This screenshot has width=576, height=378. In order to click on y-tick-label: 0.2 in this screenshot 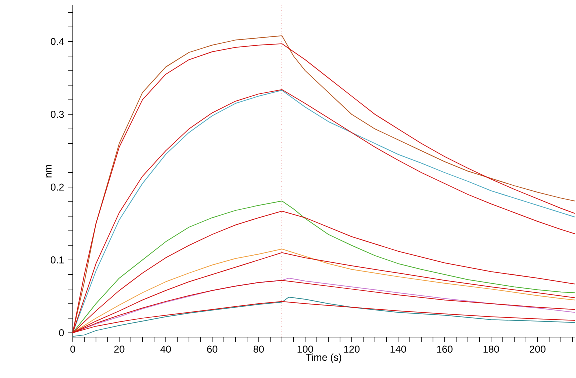, I will do `click(57, 187)`.